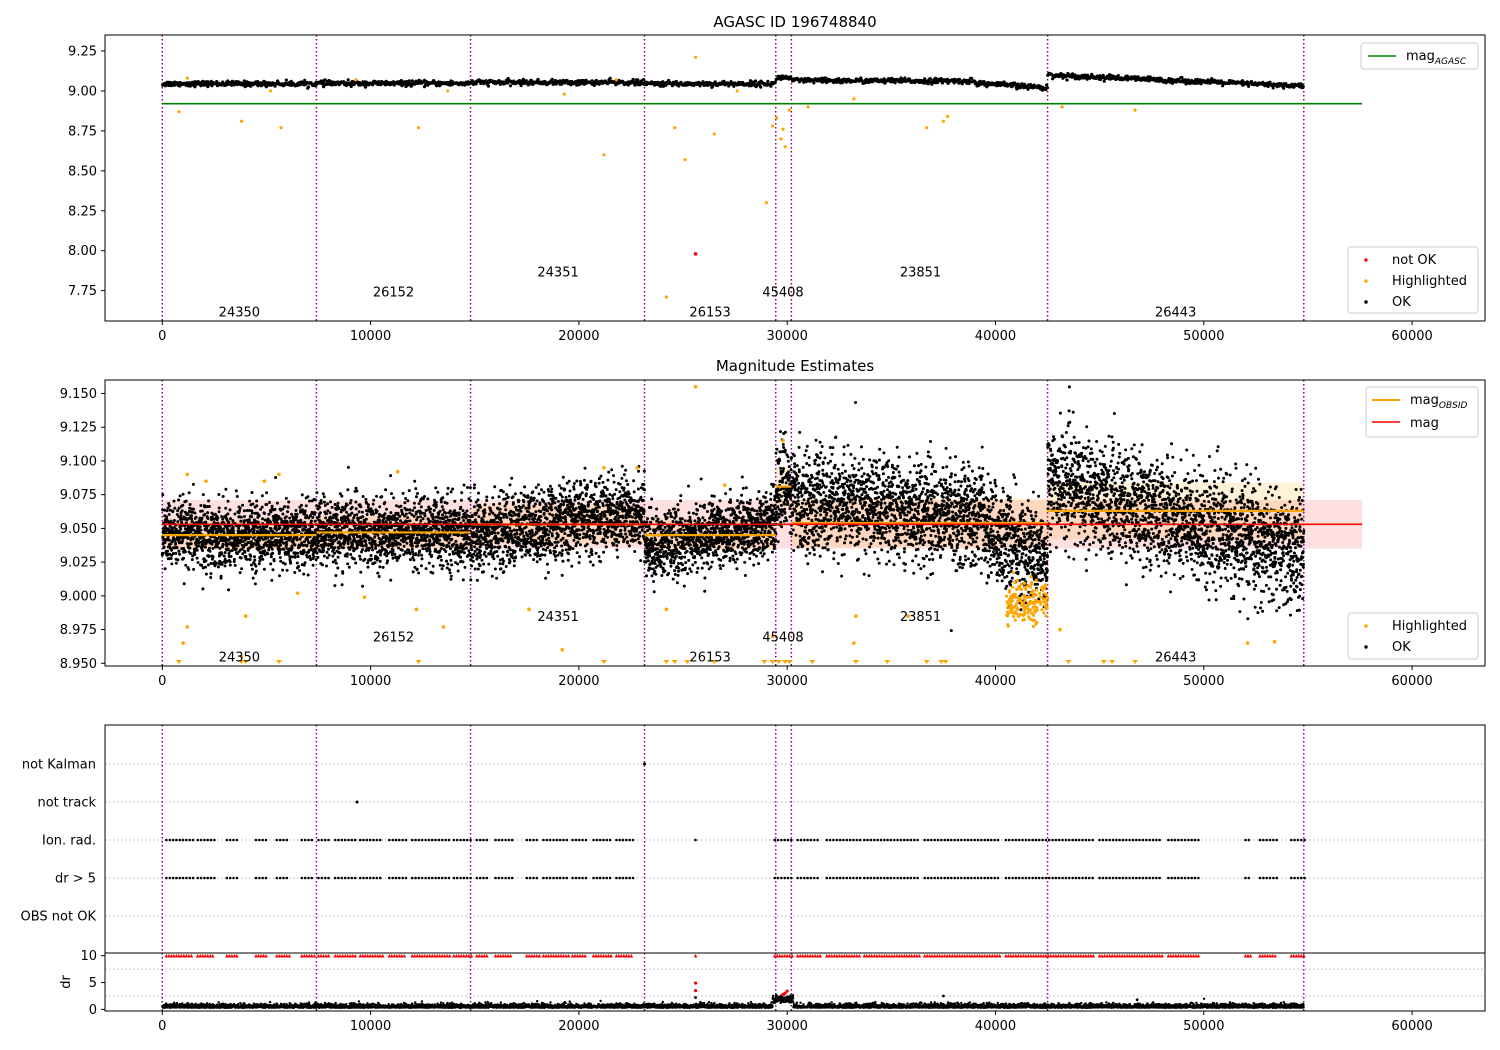 This screenshot has width=1500, height=1050. Describe the element at coordinates (782, 292) in the screenshot. I see `obsid-label: 45408` at that location.